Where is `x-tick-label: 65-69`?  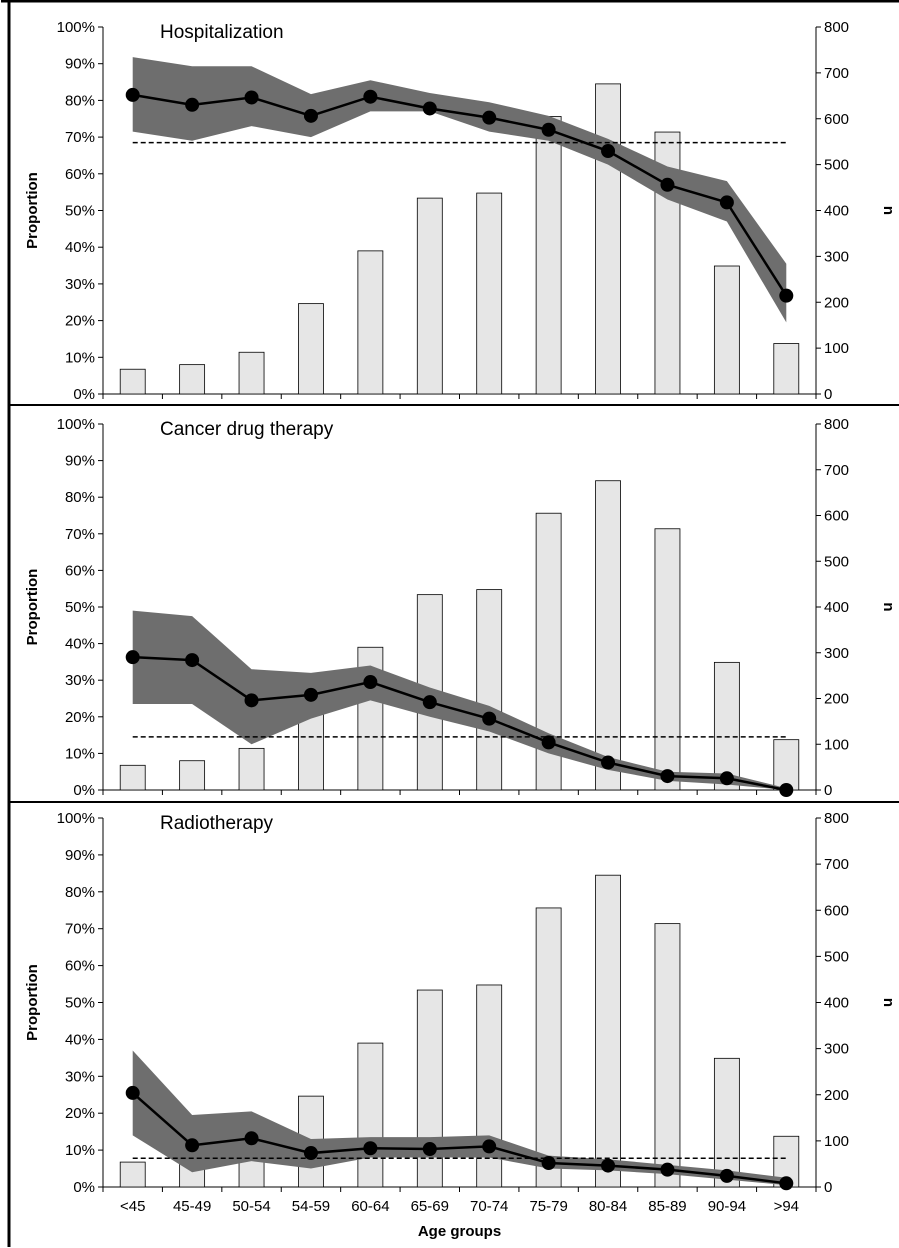
x-tick-label: 65-69 is located at coordinates (430, 1206).